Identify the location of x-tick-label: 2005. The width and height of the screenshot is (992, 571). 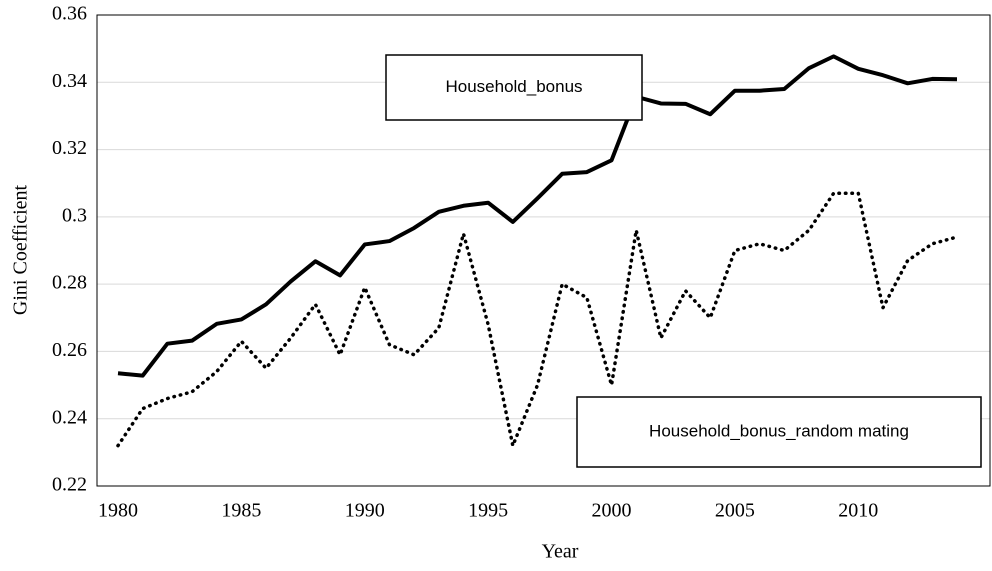
(735, 511).